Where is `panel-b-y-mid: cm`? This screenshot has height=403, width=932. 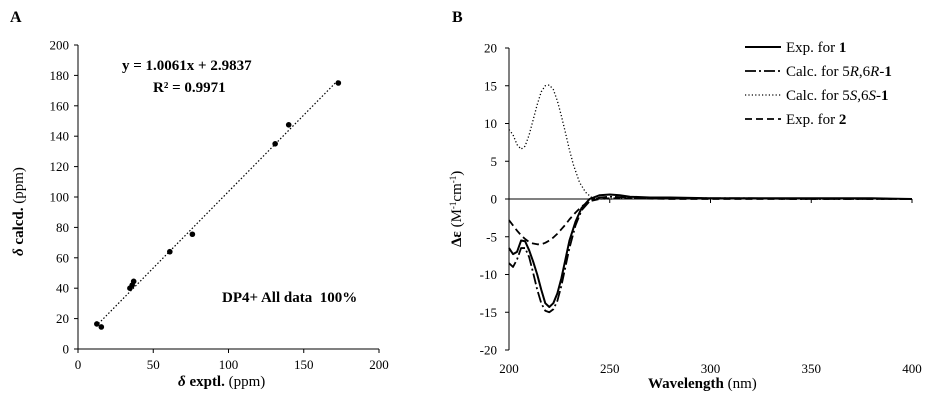 panel-b-y-mid: cm is located at coordinates (457, 192).